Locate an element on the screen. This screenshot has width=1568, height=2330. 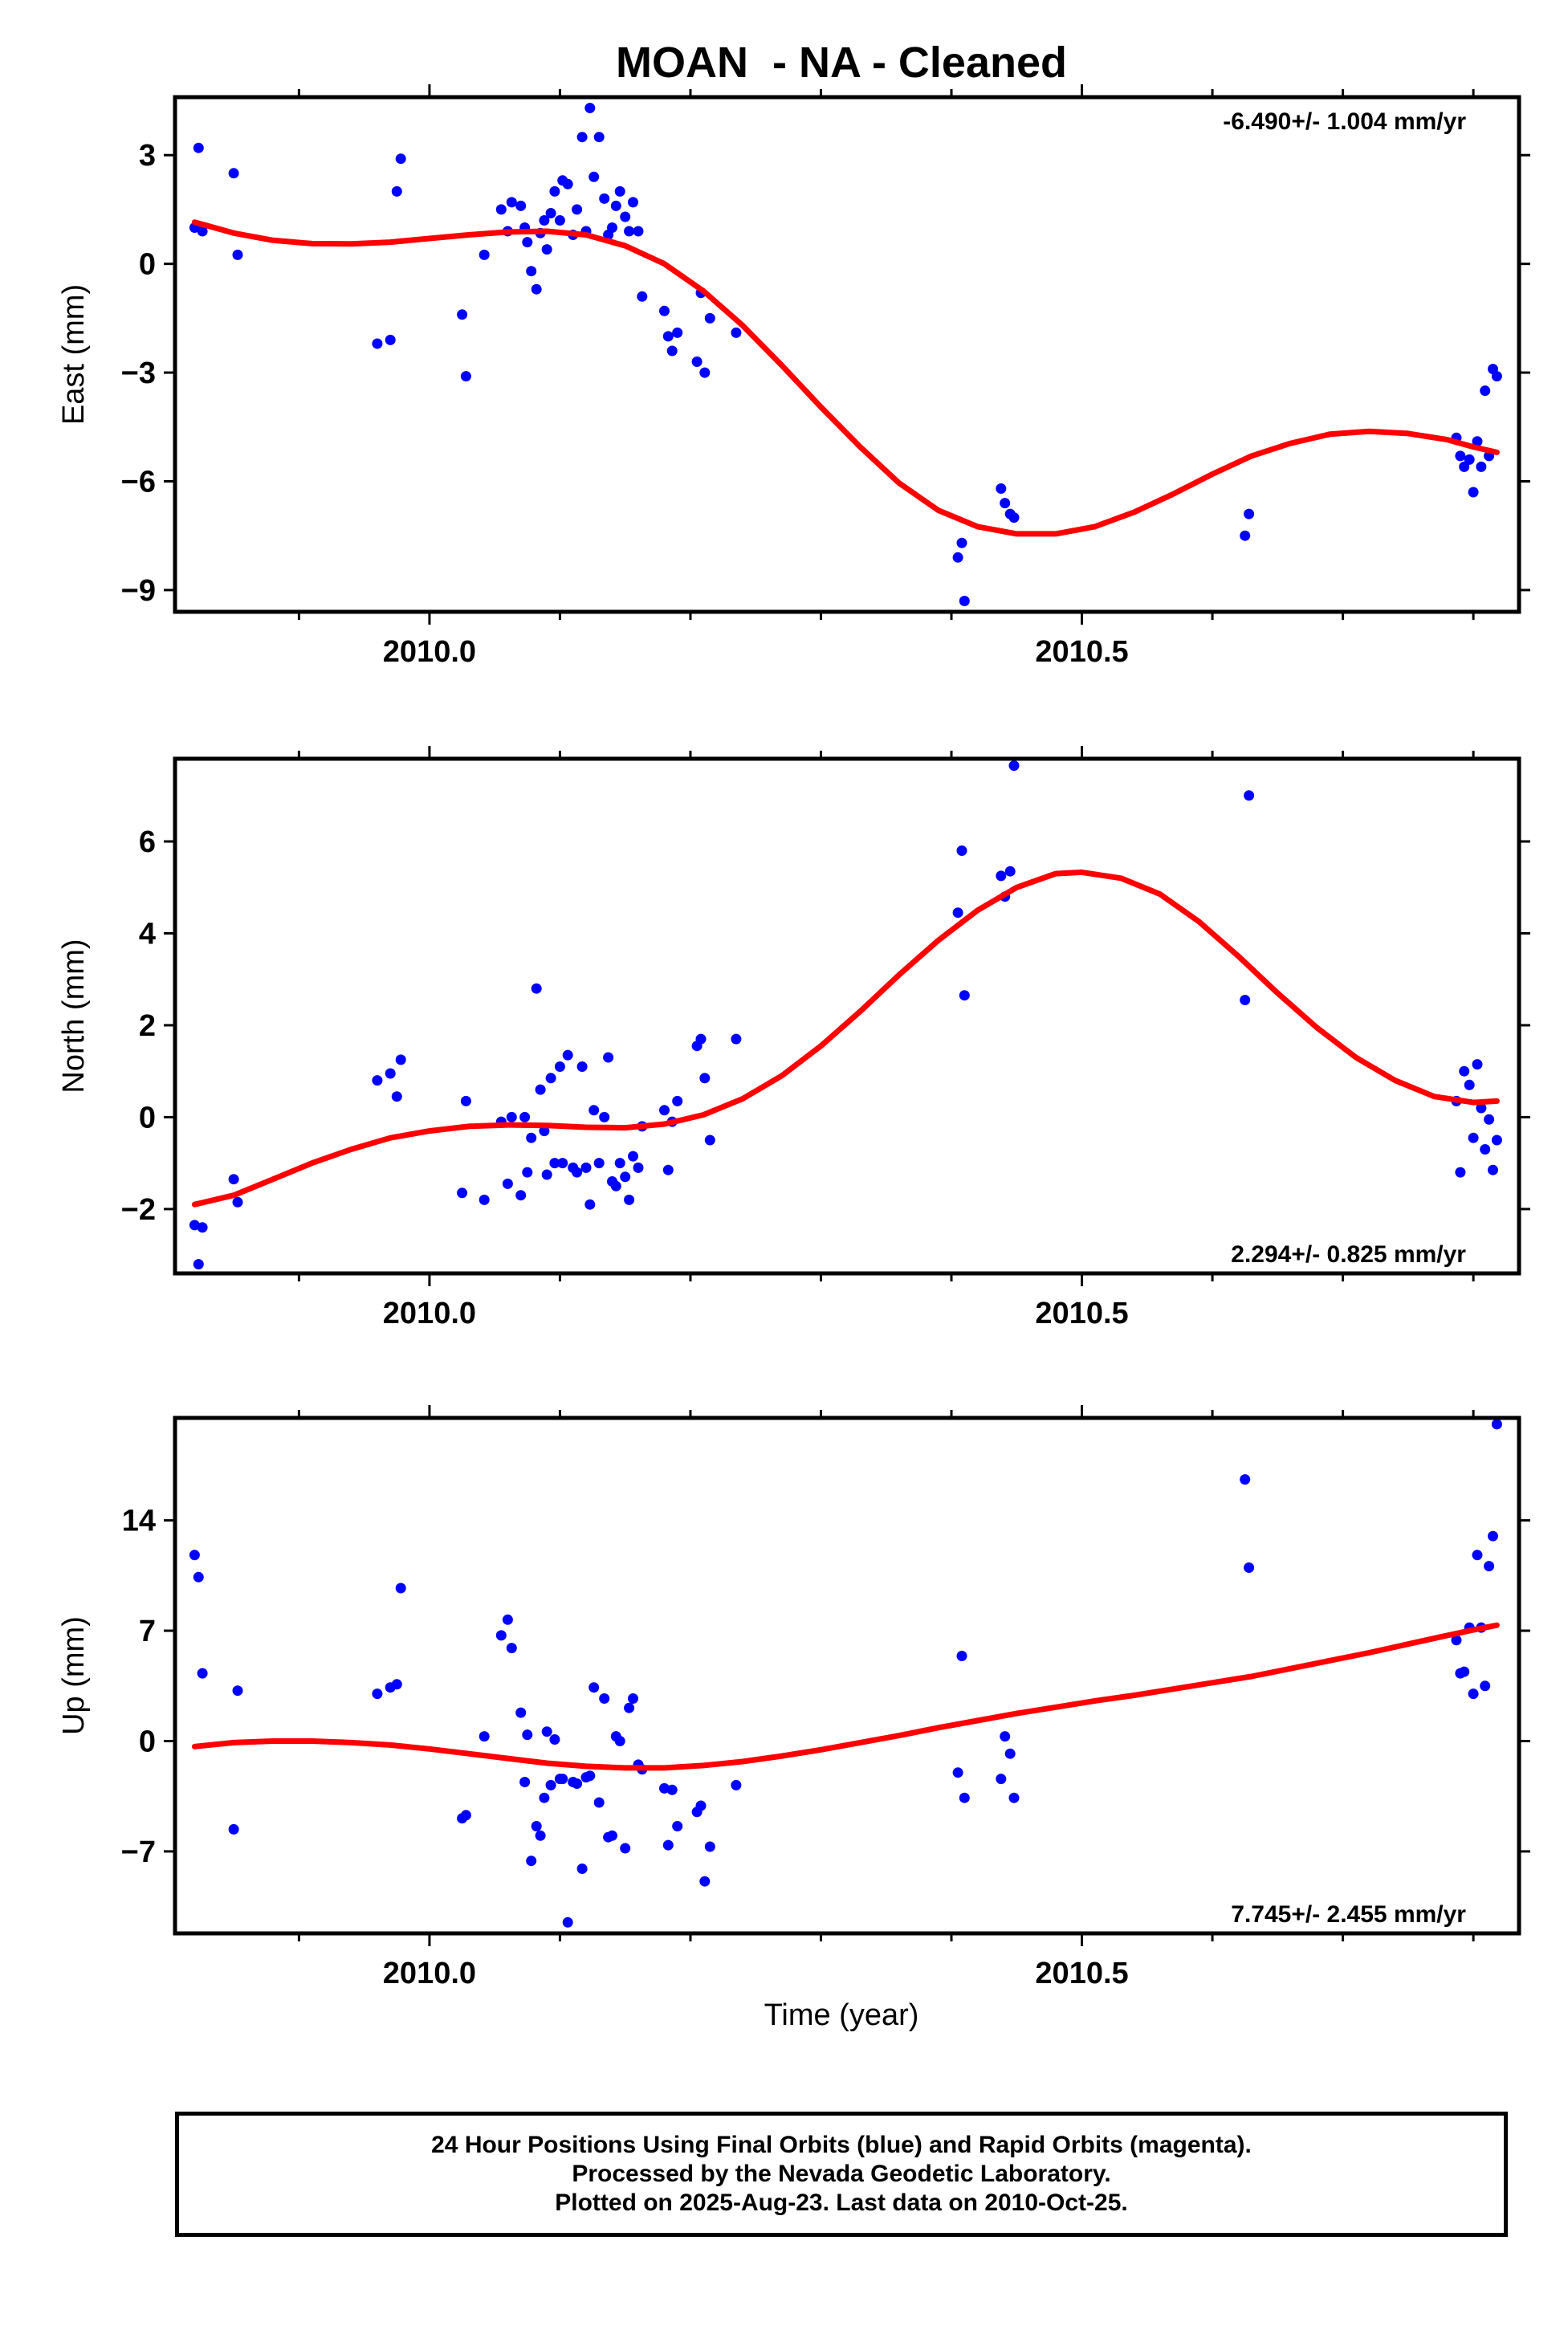
east-ytick-label: −6 is located at coordinates (138, 482).